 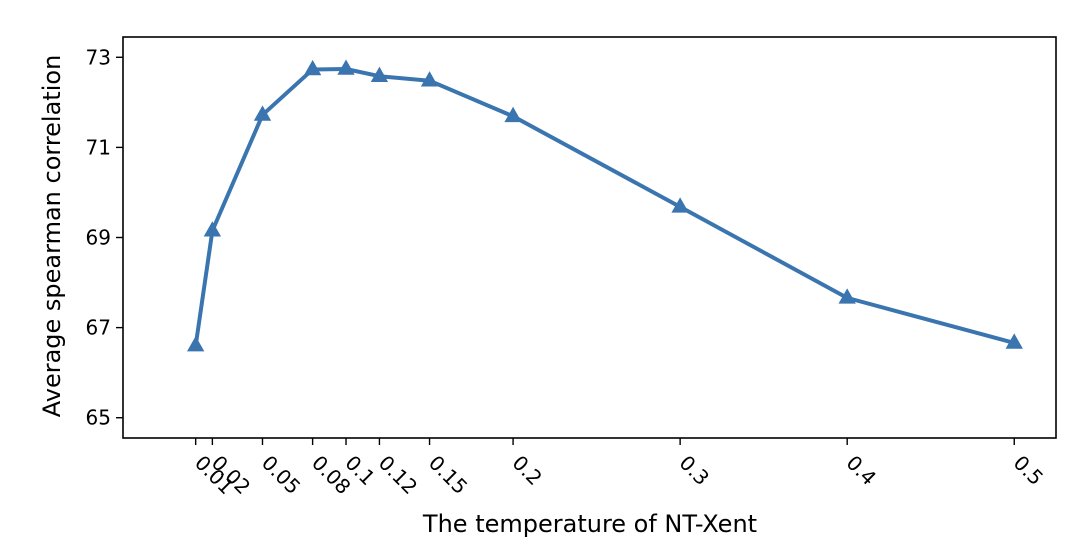 I want to click on y-tick-label: 69, so click(x=98, y=238).